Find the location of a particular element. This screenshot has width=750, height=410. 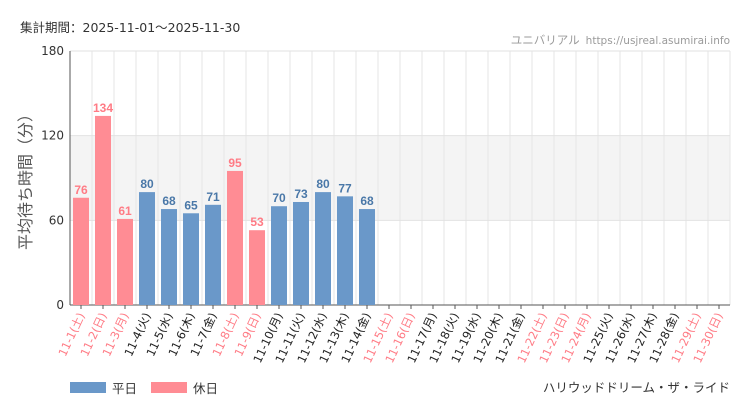

data-label: 53 is located at coordinates (257, 222).